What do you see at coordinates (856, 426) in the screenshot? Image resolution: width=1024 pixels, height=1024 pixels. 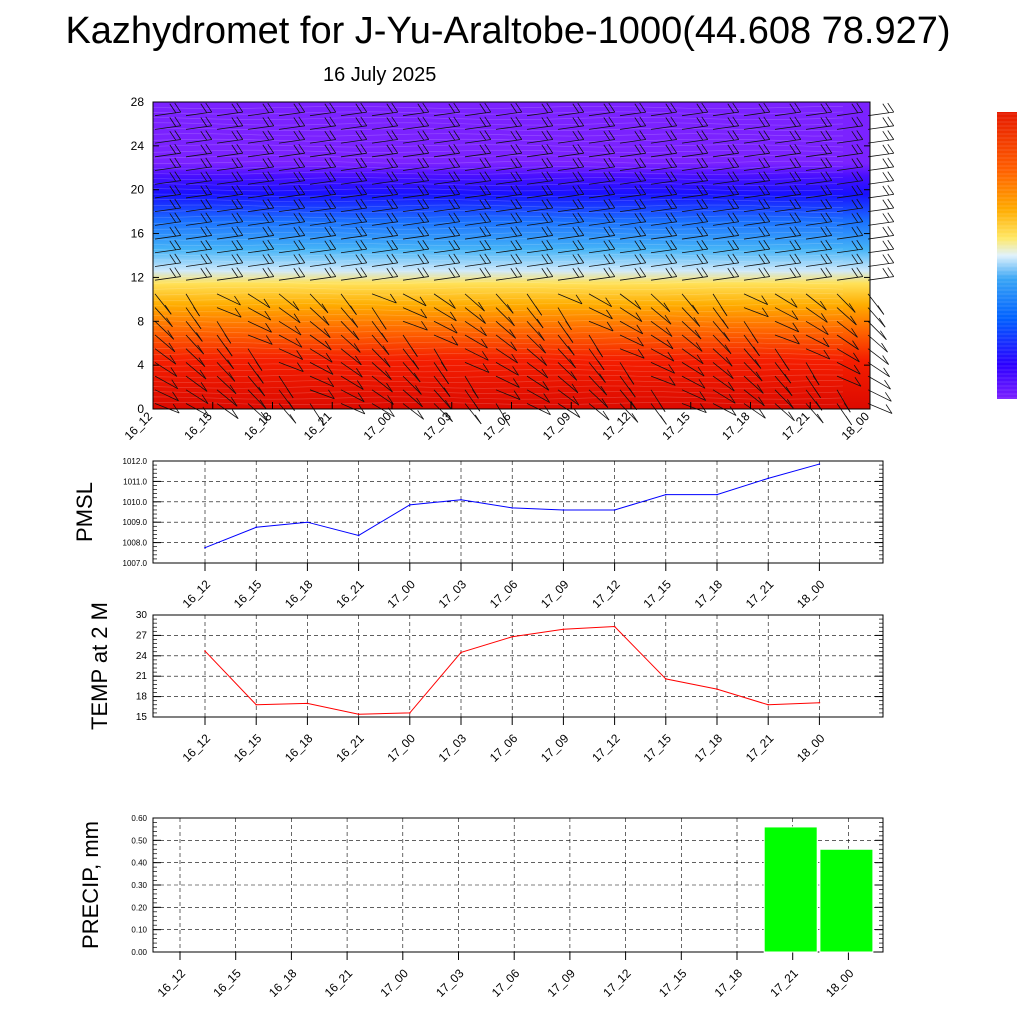 I see `x-tick-label: 18_00` at bounding box center [856, 426].